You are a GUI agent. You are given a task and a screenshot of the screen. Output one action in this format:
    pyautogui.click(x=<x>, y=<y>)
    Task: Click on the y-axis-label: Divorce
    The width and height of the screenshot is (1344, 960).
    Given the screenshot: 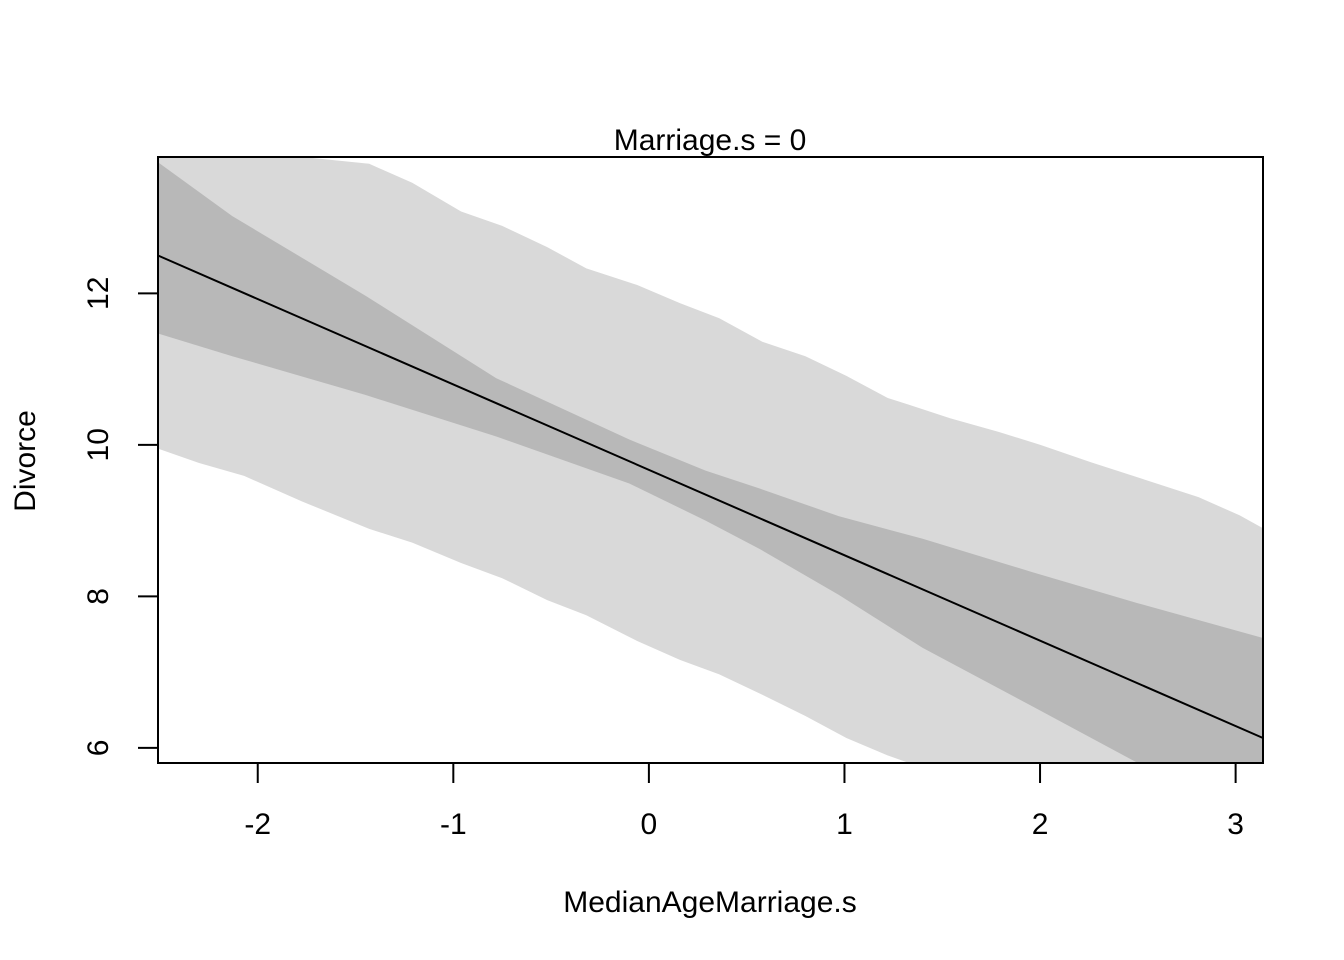 What is the action you would take?
    pyautogui.click(x=25, y=461)
    